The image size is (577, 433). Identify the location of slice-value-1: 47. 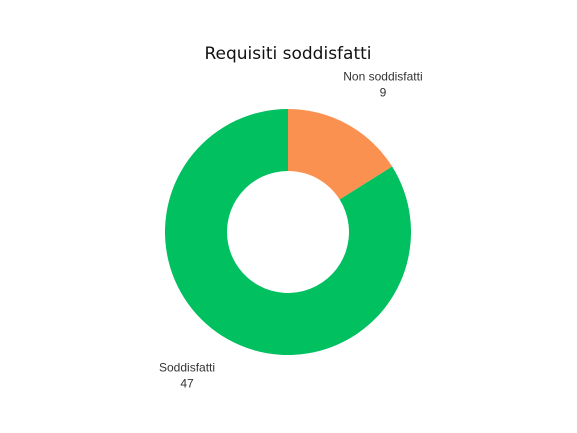
(187, 384).